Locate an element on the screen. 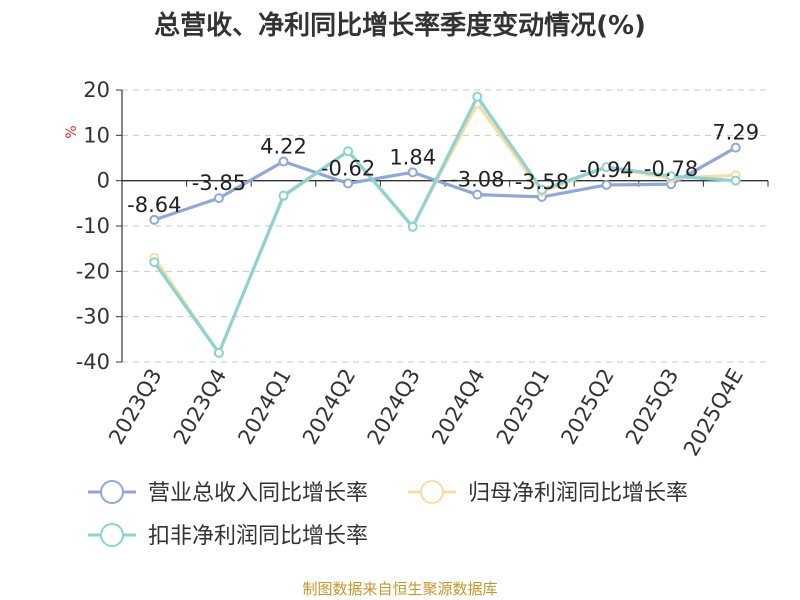 The height and width of the screenshot is (600, 800). chart-title: 总营收、净利同比增长率季度变动情况(%) is located at coordinates (400, 25).